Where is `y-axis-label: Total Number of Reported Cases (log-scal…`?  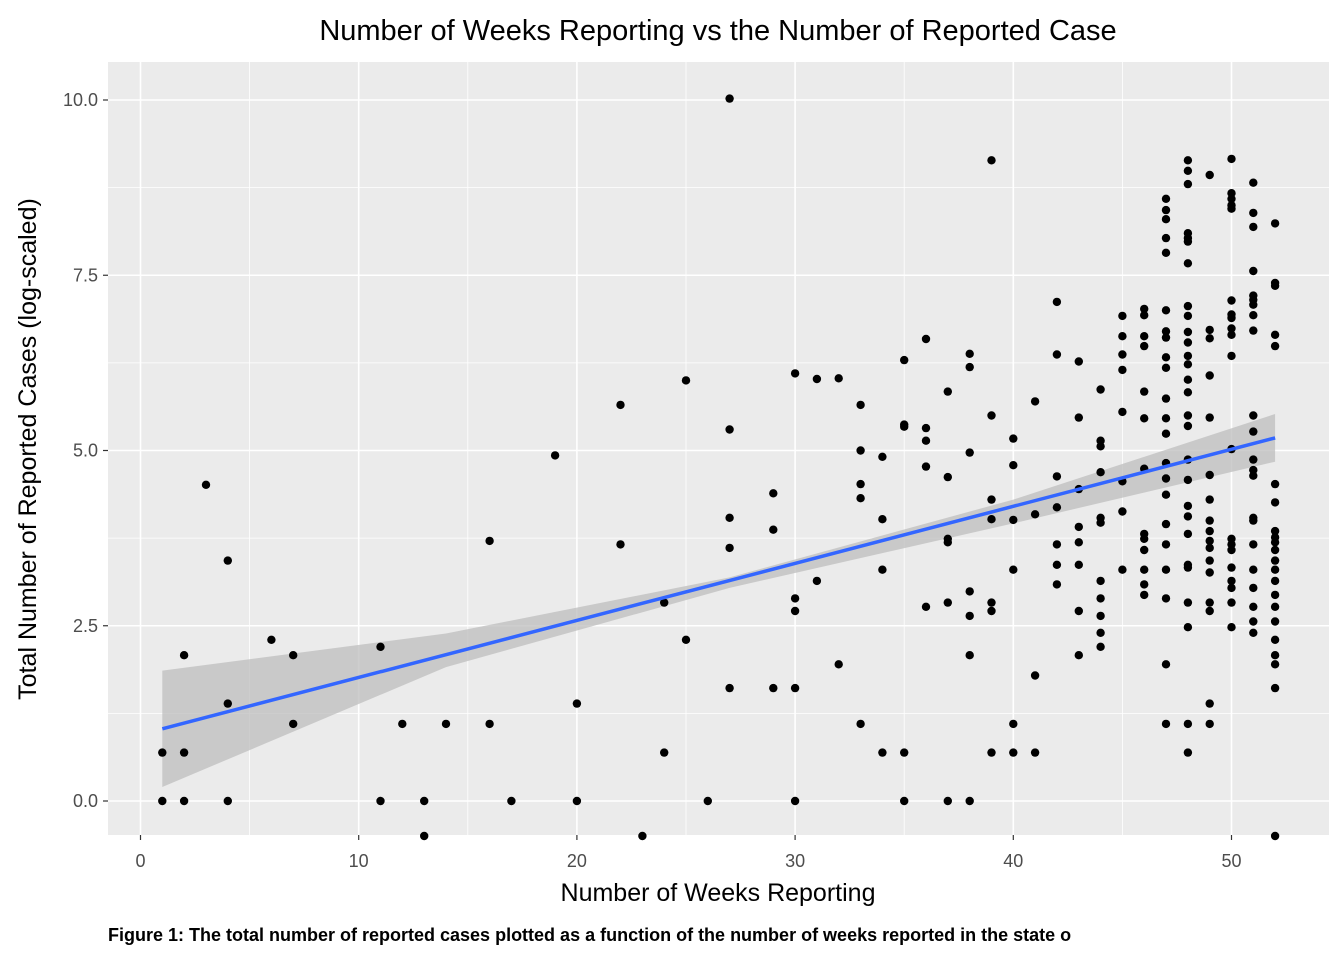 y-axis-label: Total Number of Reported Cases (log-scal… is located at coordinates (28, 449).